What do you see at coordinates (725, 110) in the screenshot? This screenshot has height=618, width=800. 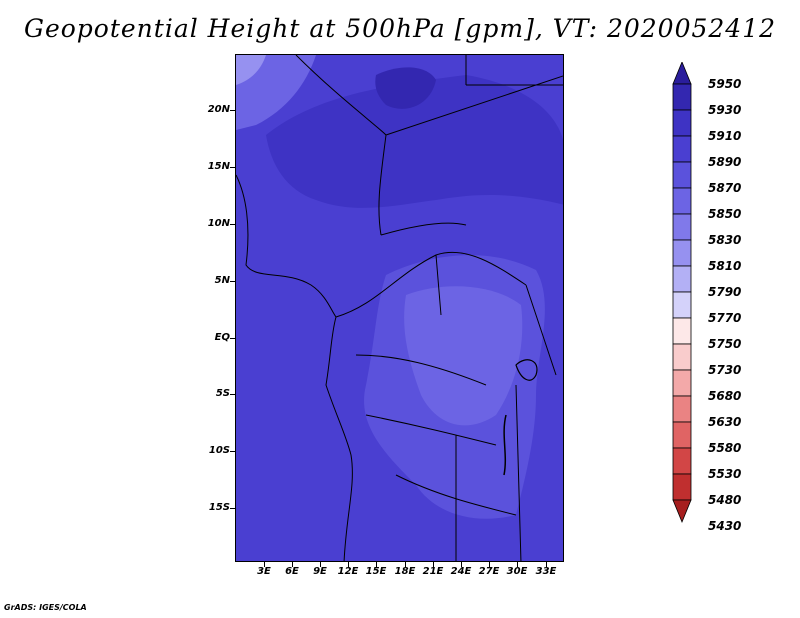 I see `colorbar-level-label: 5930` at bounding box center [725, 110].